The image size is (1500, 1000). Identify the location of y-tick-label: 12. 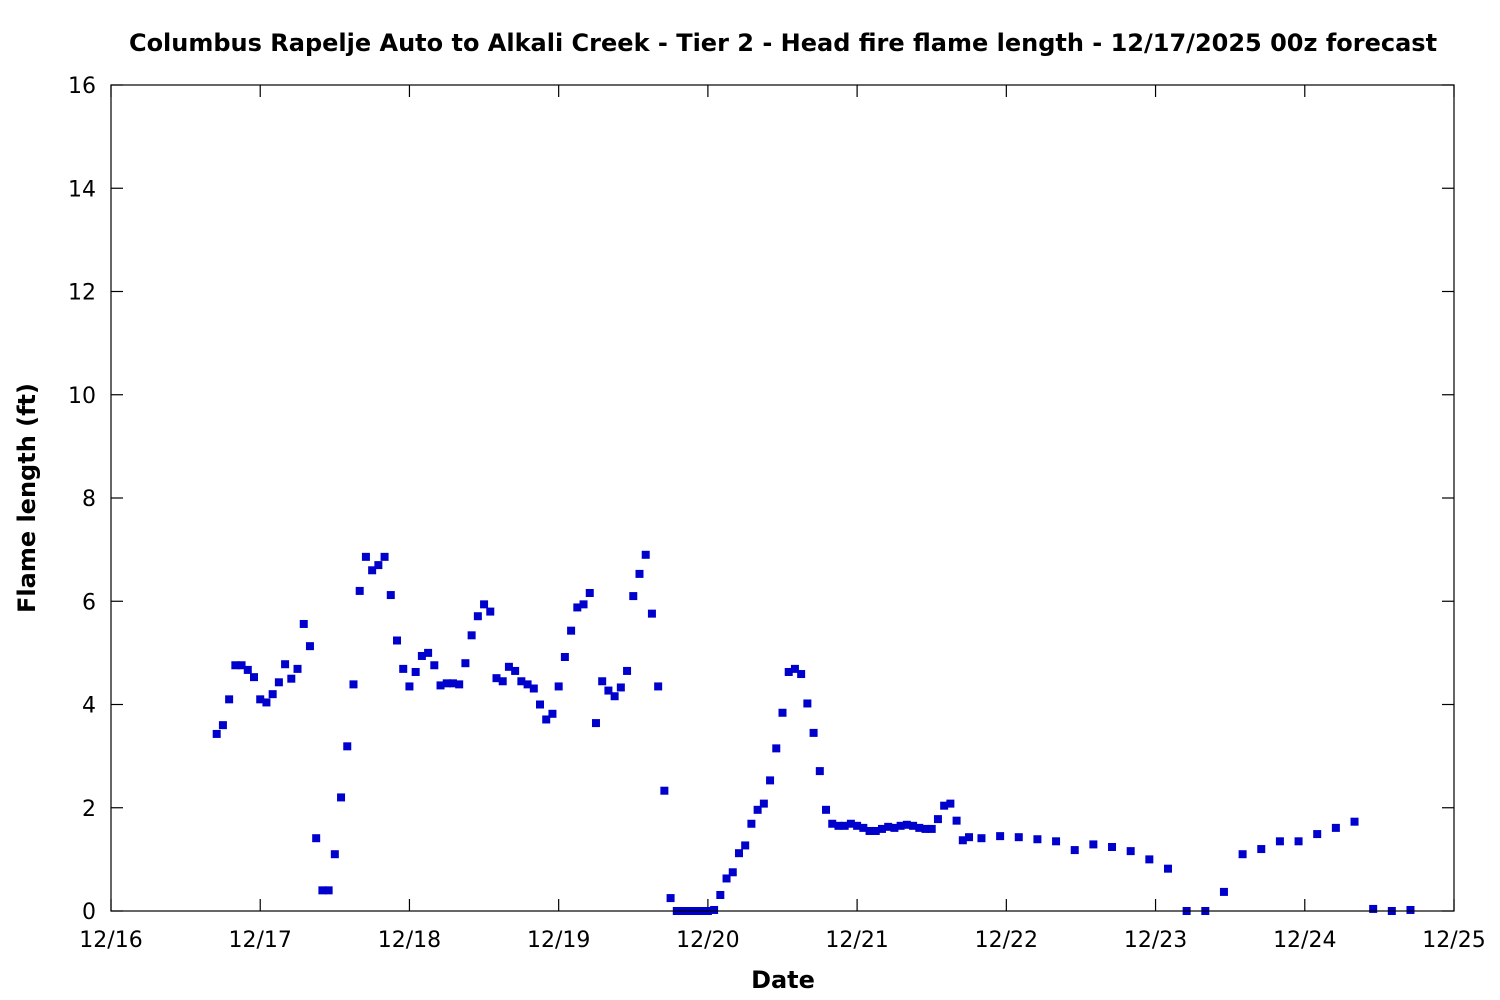
(82, 293).